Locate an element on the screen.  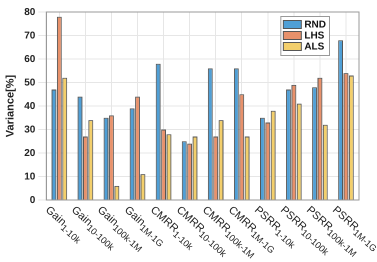
y-tick-label: 0 is located at coordinates (33, 200).